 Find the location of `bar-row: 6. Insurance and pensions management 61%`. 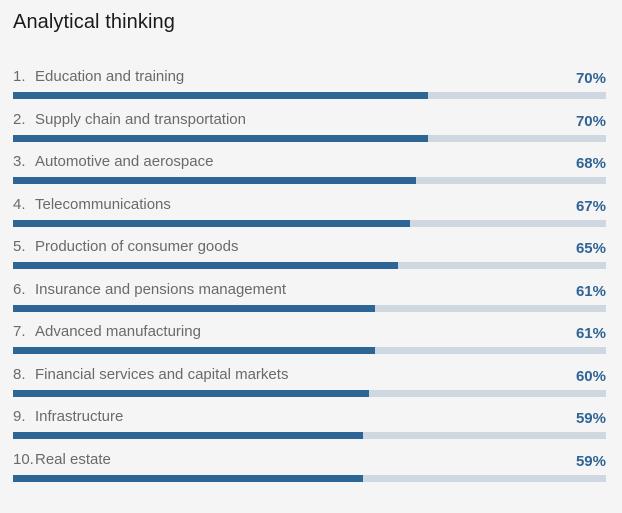

bar-row: 6. Insurance and pensions management 61% is located at coordinates (309, 301).